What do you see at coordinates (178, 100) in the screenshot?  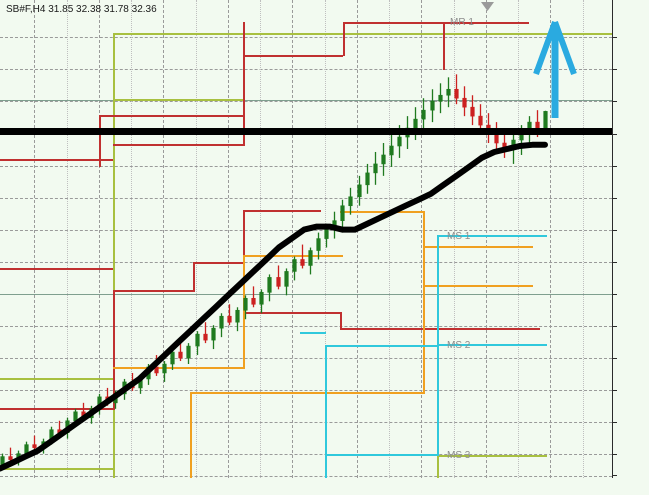 I see `step-line-olive-mid` at bounding box center [178, 100].